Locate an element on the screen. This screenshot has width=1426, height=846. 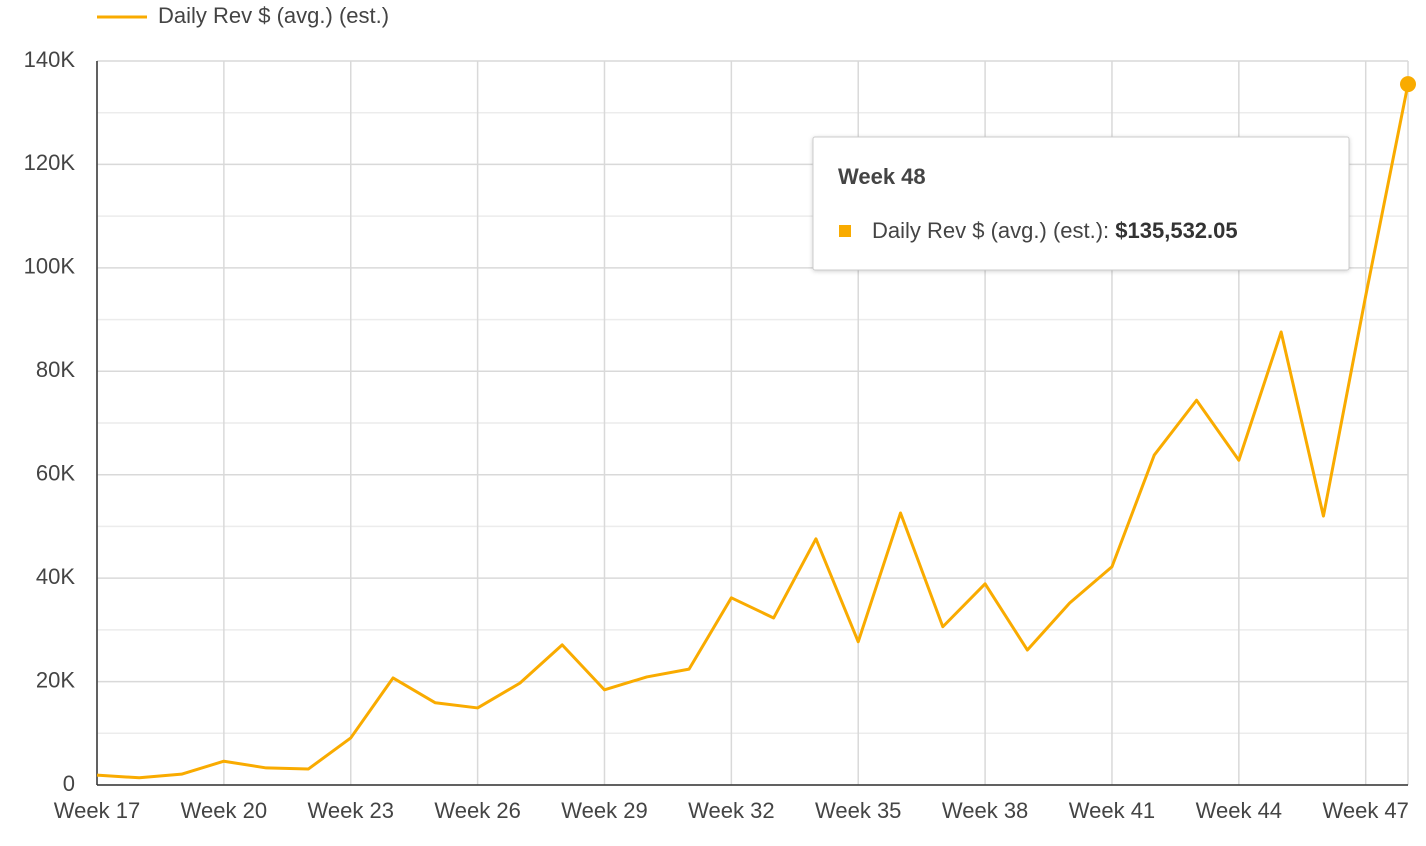
x-tick-label: Week 44 is located at coordinates (1239, 810).